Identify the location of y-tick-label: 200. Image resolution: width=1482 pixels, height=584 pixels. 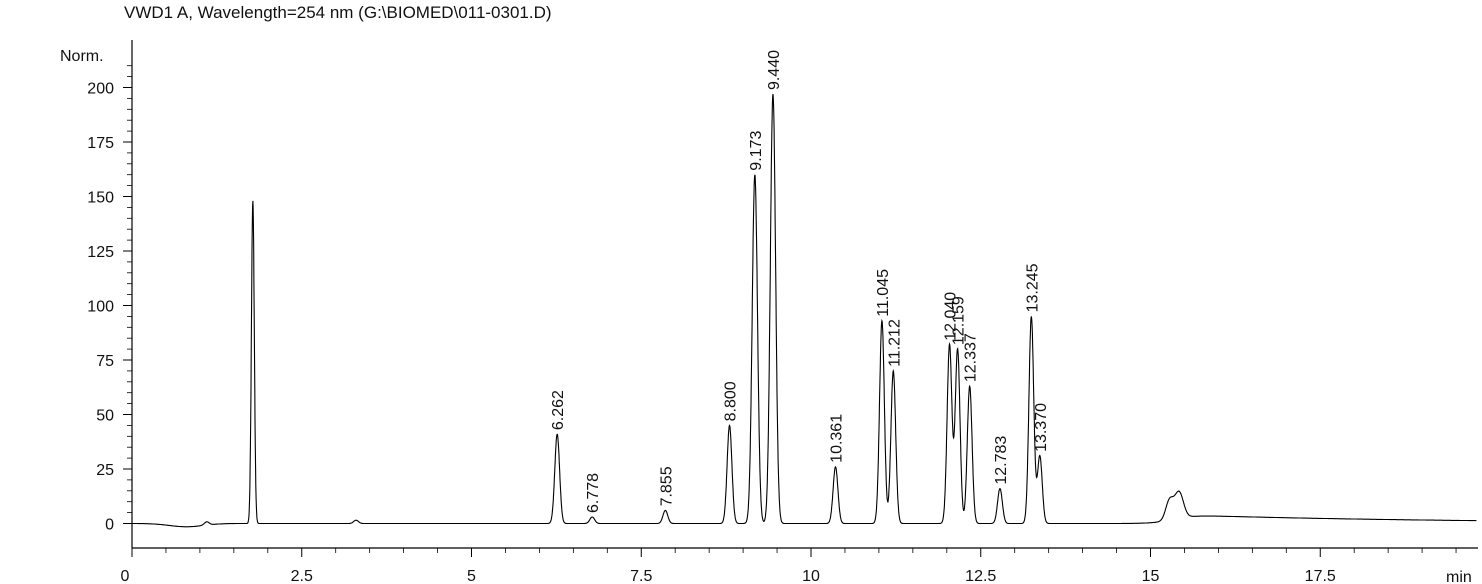
(100, 89).